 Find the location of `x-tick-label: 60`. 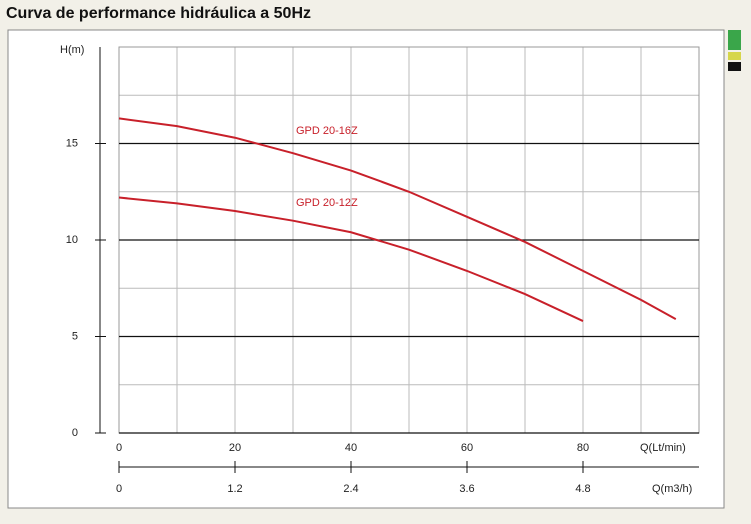

x-tick-label: 60 is located at coordinates (467, 448).